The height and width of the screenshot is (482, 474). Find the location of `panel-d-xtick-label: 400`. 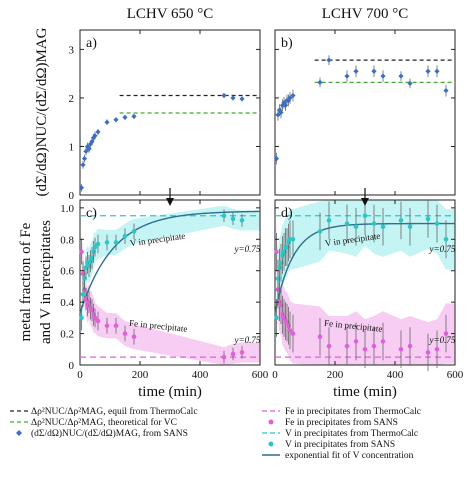

panel-d-xtick-label: 400 is located at coordinates (395, 375).